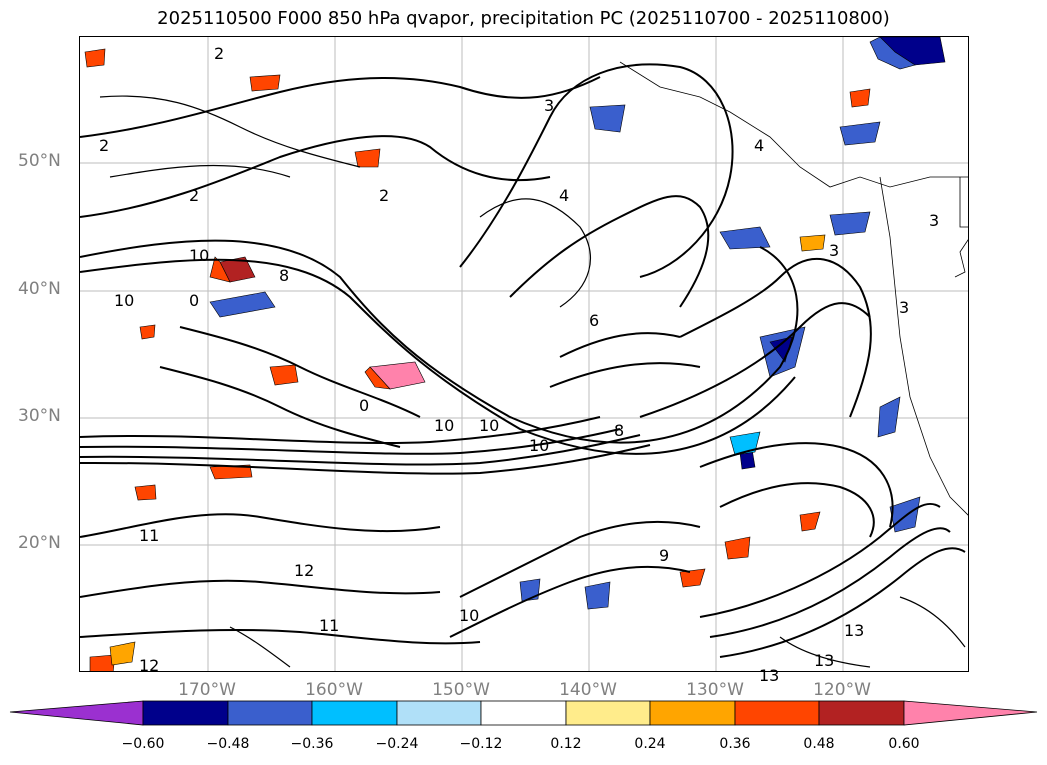  I want to click on colorbar-tick: 0.12, so click(566, 744).